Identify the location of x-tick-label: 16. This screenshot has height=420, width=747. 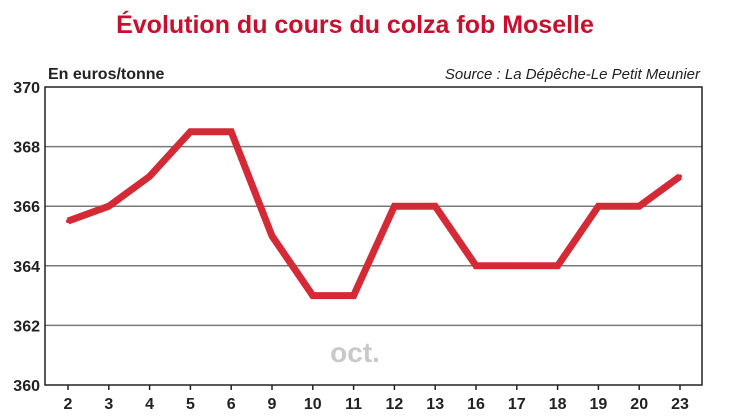
(476, 404).